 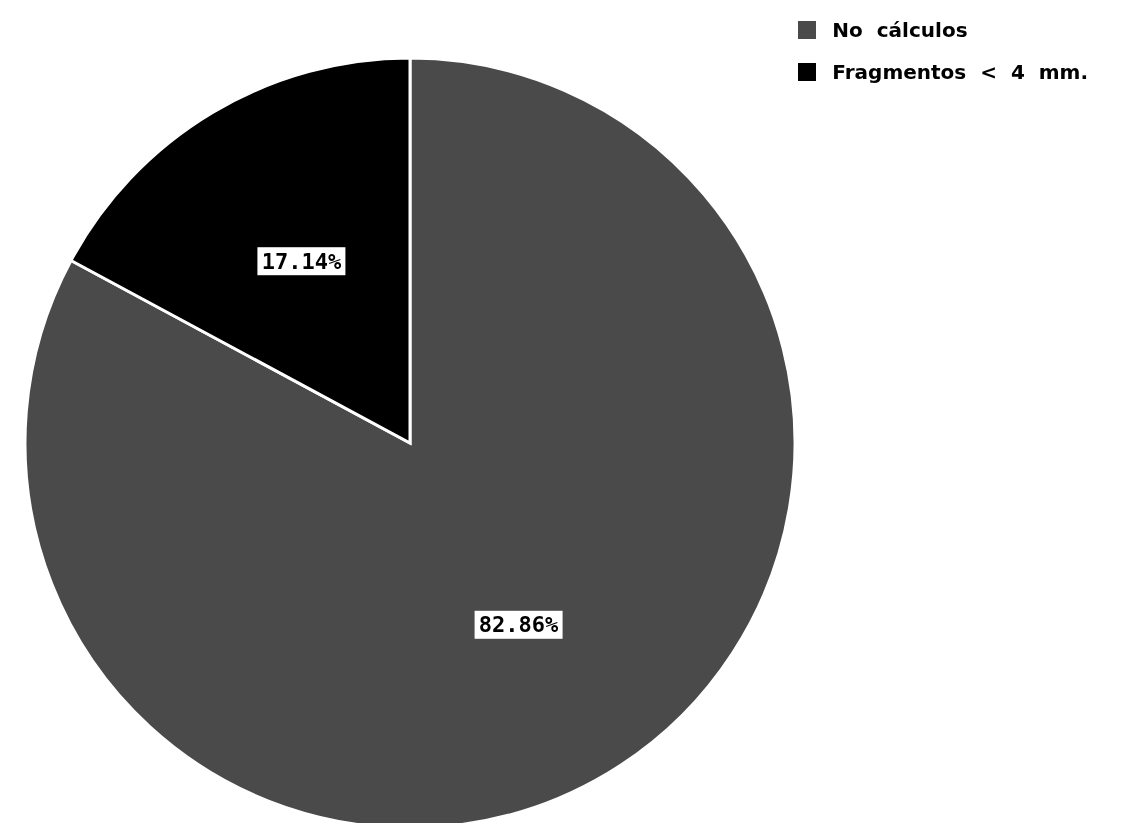 What do you see at coordinates (519, 625) in the screenshot?
I see `data-label: 82.86%` at bounding box center [519, 625].